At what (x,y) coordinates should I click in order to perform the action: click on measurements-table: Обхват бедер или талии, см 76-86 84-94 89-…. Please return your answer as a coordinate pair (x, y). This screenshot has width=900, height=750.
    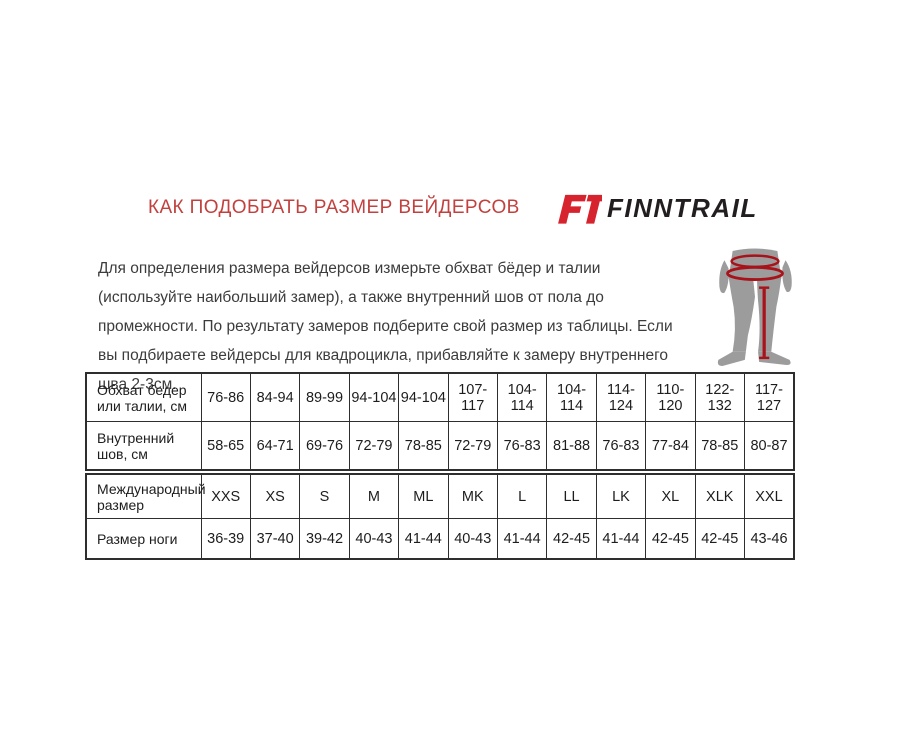
    Looking at the image, I should click on (440, 421).